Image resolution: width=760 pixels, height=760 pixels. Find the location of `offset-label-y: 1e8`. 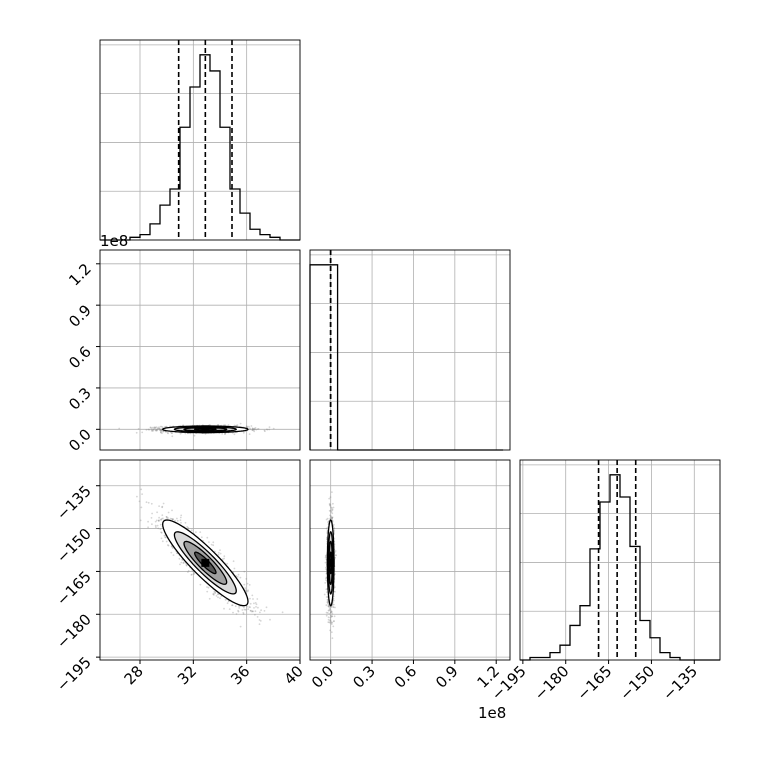

offset-label-y: 1e8 is located at coordinates (114, 241).